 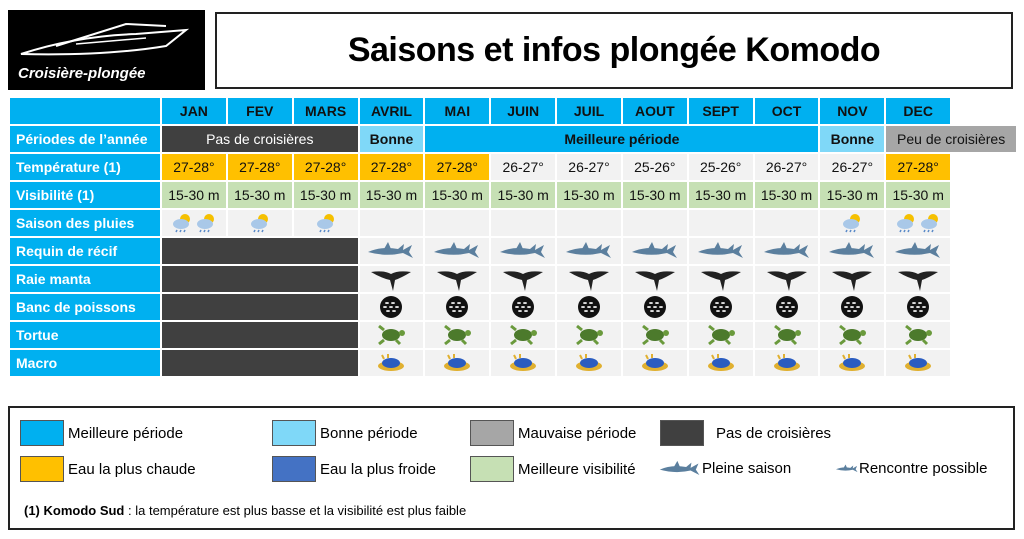 I want to click on legend-label: Rencontre possible, so click(x=923, y=468).